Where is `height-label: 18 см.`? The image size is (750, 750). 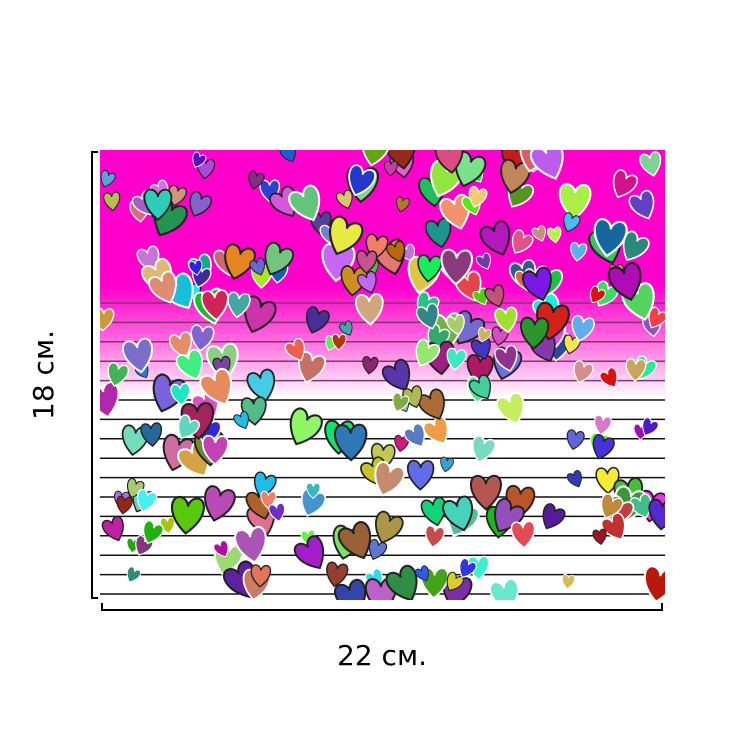 height-label: 18 см. is located at coordinates (43, 375).